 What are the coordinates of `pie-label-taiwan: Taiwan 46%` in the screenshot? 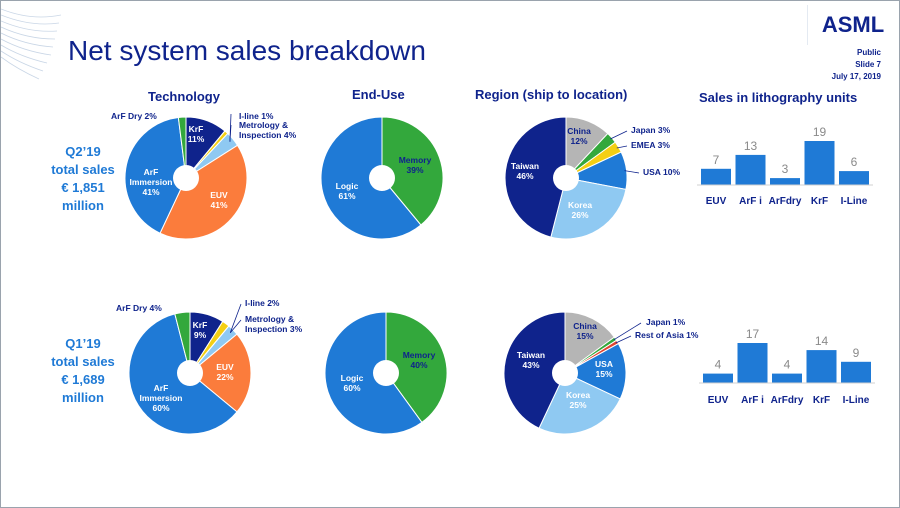 It's located at (525, 171).